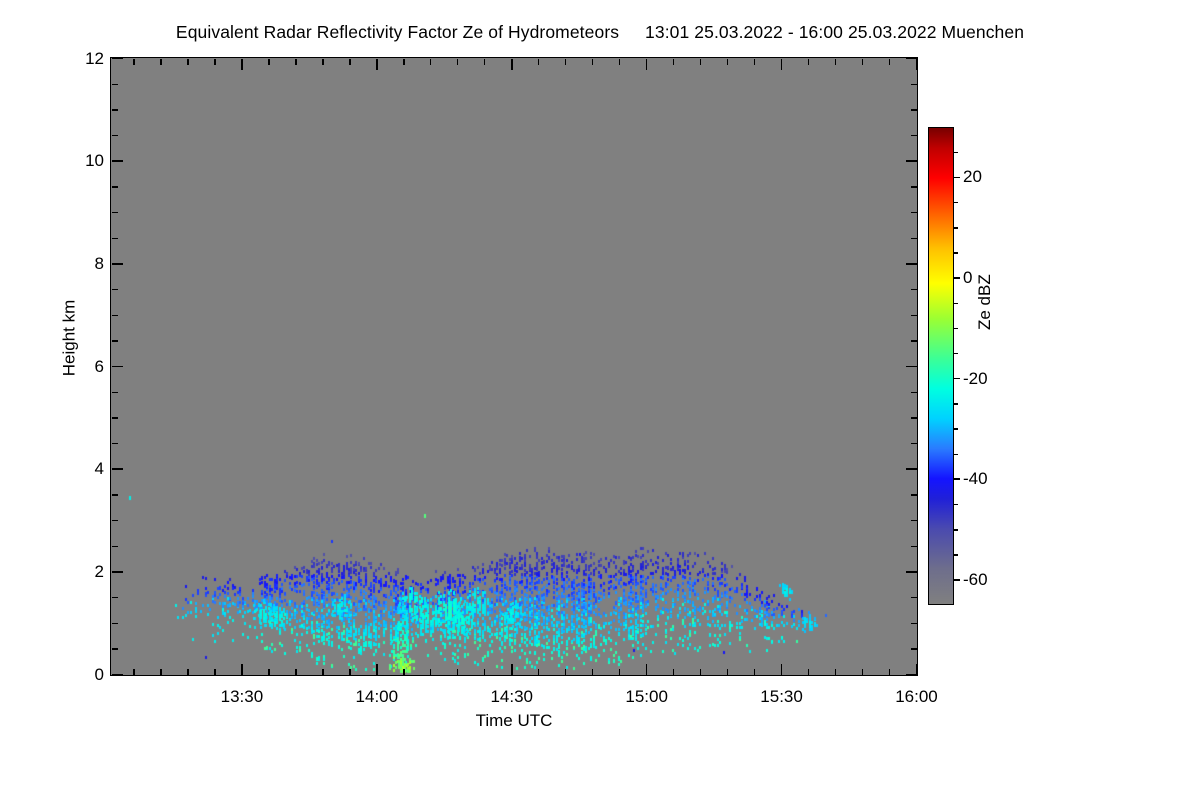 The height and width of the screenshot is (800, 1200). What do you see at coordinates (99, 263) in the screenshot?
I see `y-axis-tick-label: 8` at bounding box center [99, 263].